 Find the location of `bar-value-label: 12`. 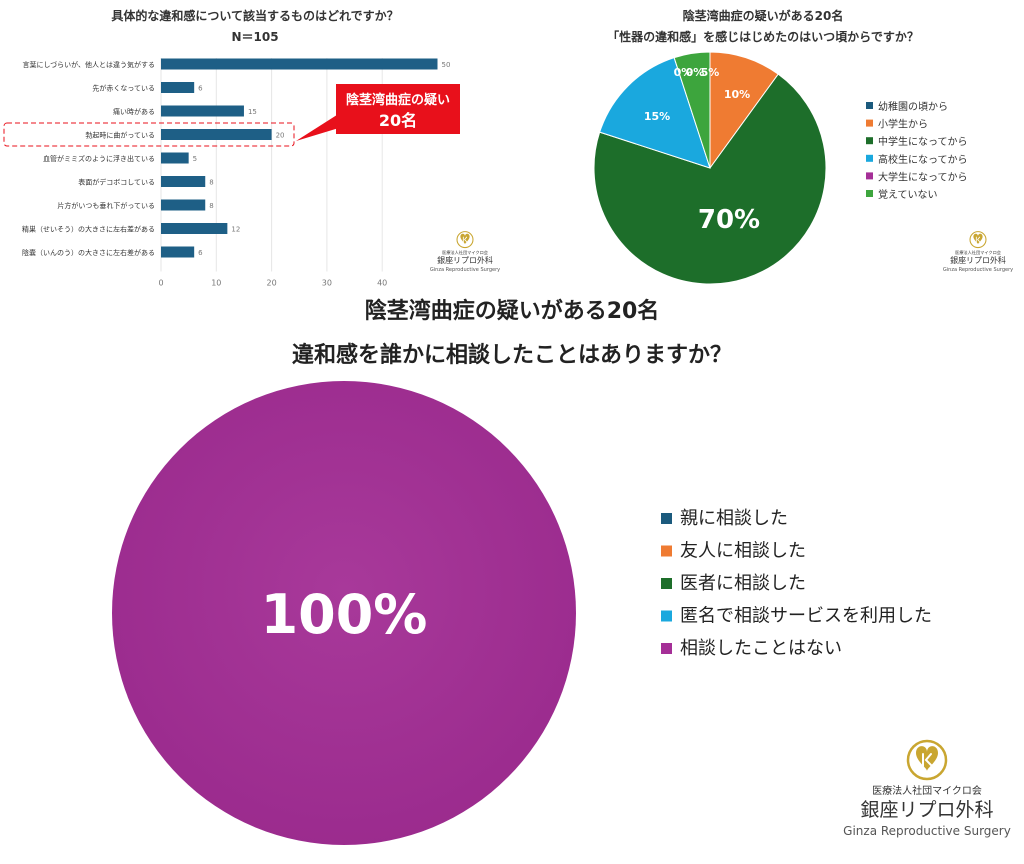

bar-value-label: 12 is located at coordinates (235, 230).